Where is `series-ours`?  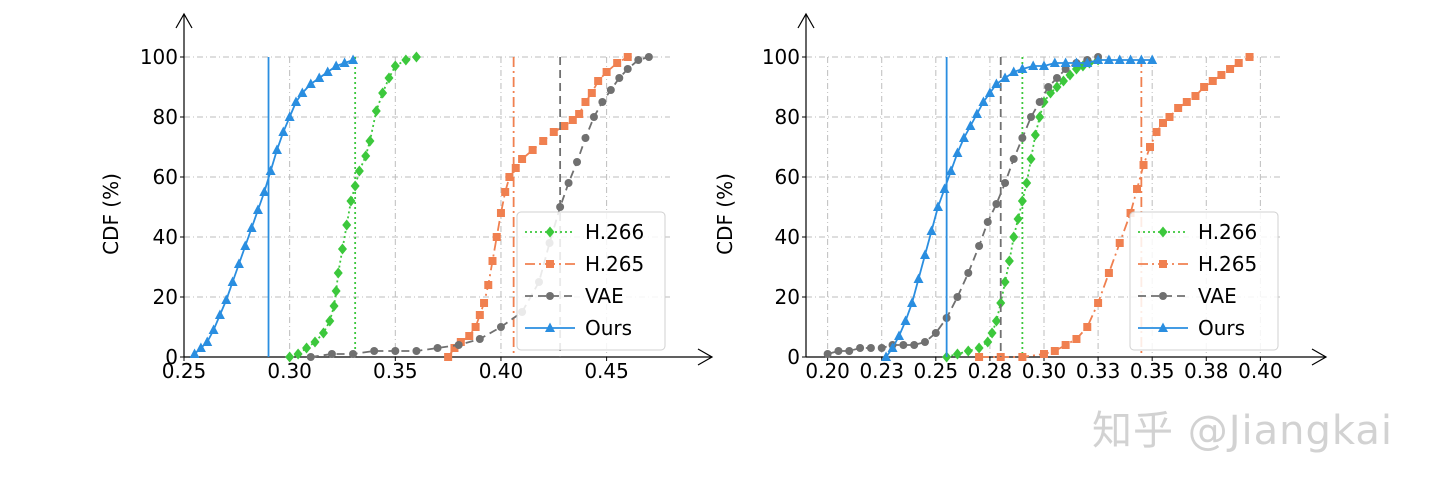 series-ours is located at coordinates (274, 206).